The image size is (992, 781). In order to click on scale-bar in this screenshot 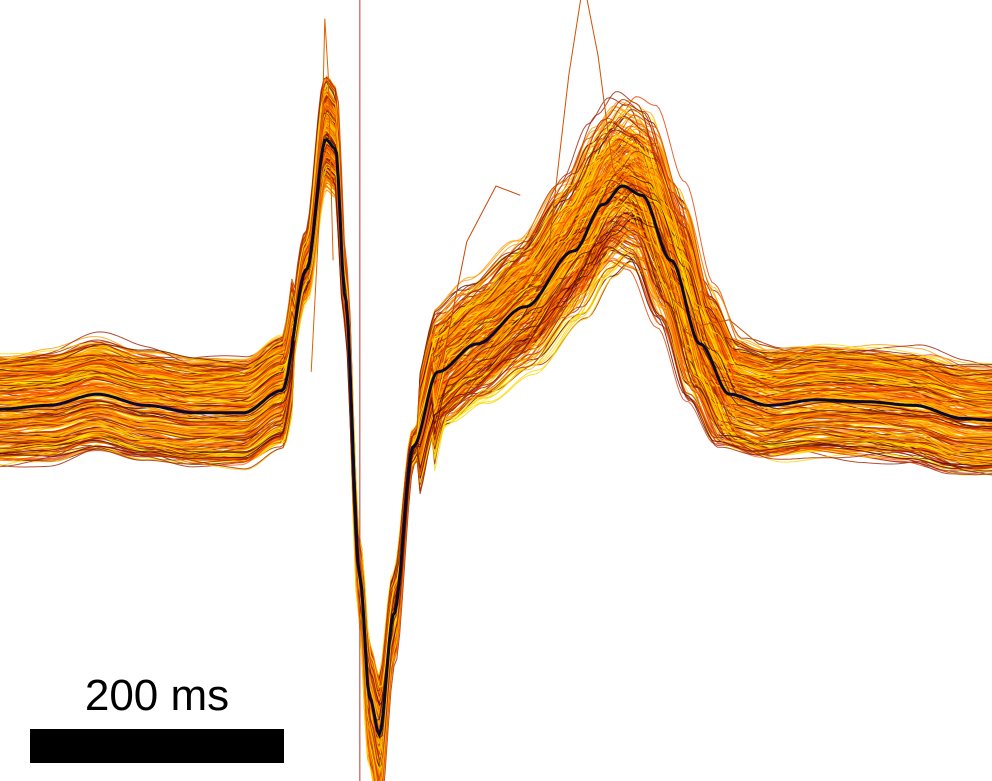, I will do `click(157, 746)`.